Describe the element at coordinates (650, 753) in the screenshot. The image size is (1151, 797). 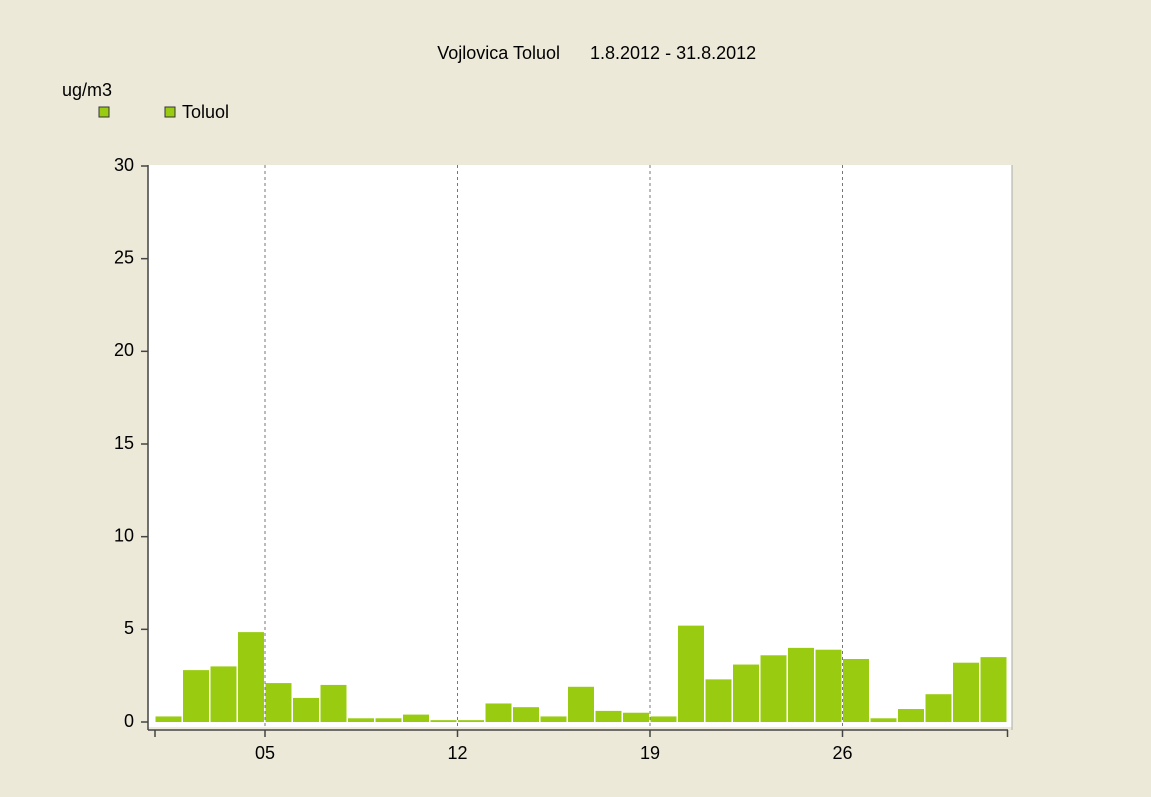
I see `x-tick-label: 19` at that location.